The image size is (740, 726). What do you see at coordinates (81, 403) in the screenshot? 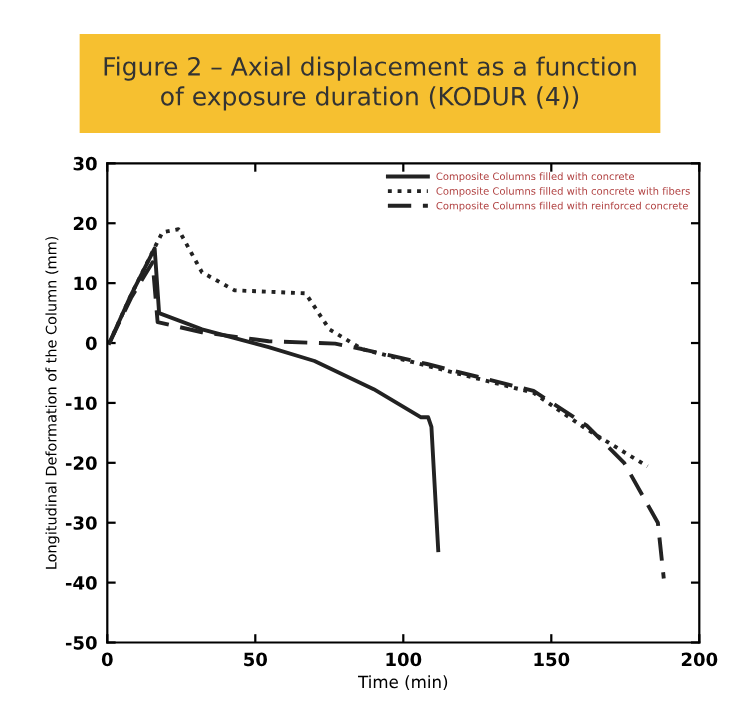
I see `y-tick-label: -10` at bounding box center [81, 403].